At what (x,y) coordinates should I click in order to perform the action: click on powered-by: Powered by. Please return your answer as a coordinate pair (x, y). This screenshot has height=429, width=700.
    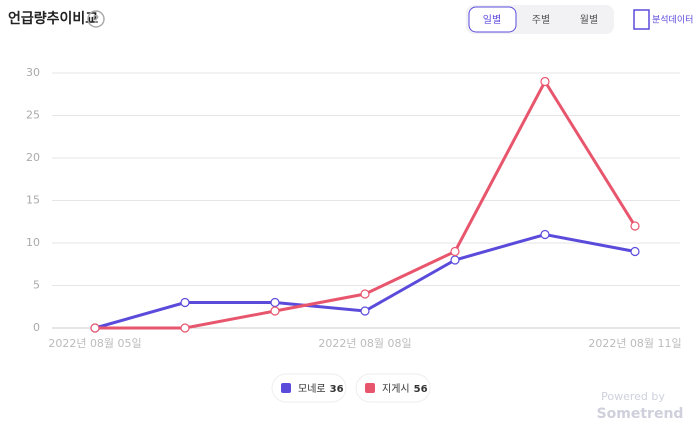
    Looking at the image, I should click on (633, 396).